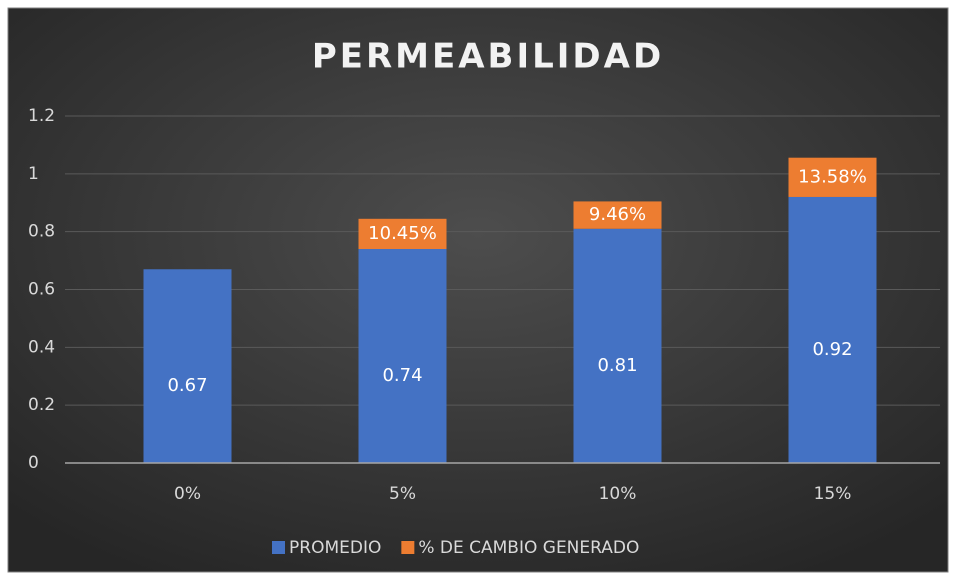 The width and height of the screenshot is (956, 579). Describe the element at coordinates (187, 494) in the screenshot. I see `x-tick-label: 0%` at that location.